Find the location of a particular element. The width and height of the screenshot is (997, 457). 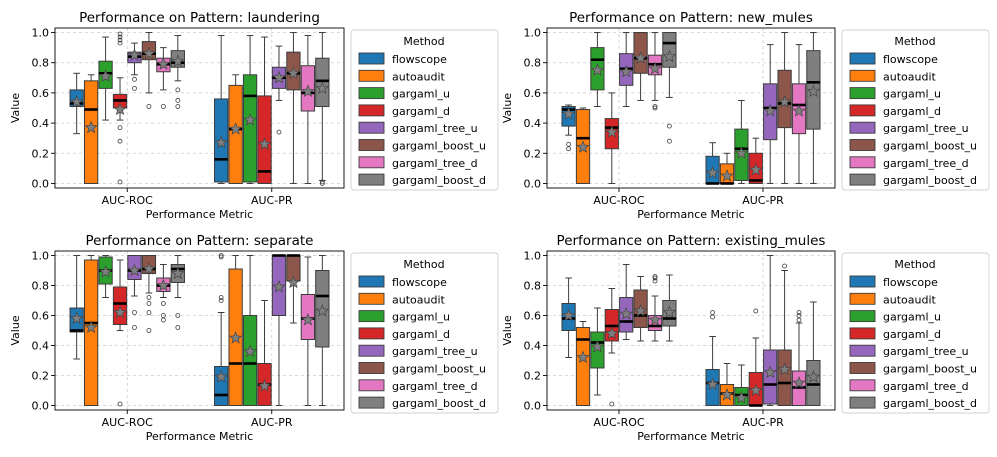

axes-frame is located at coordinates (199, 108).